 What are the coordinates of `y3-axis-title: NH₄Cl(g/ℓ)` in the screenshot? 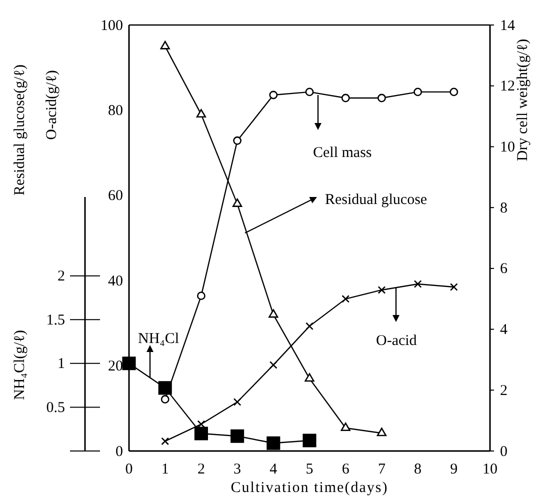 It's located at (20, 365).